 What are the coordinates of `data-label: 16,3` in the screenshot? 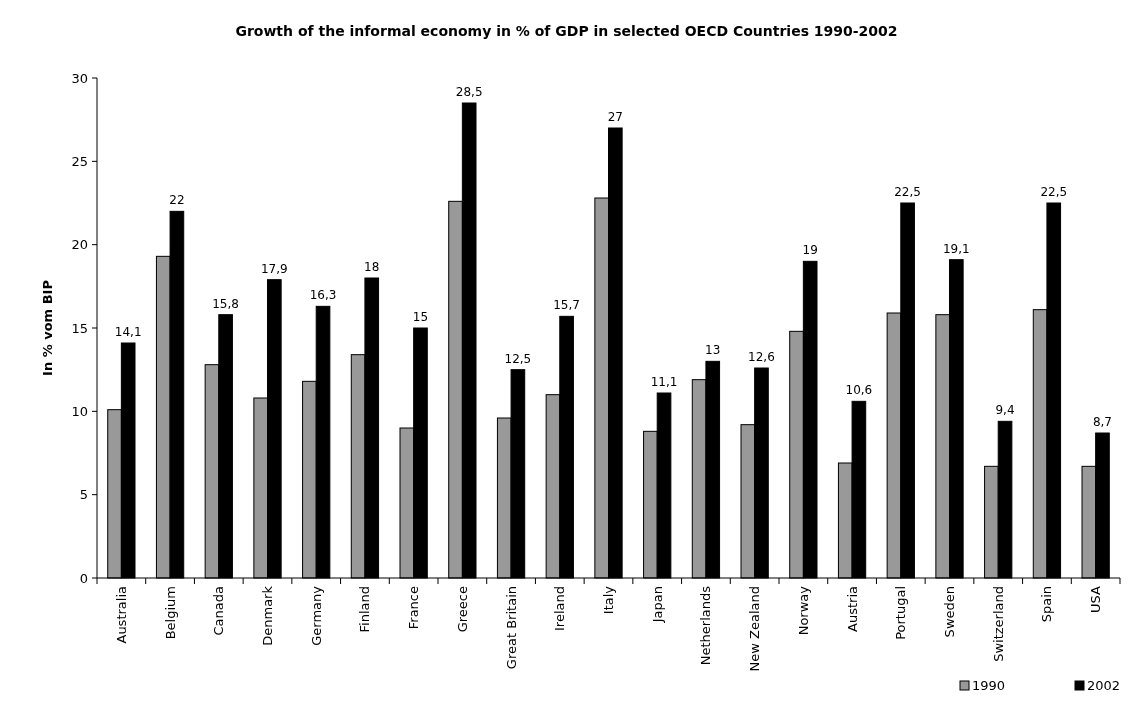 It's located at (323, 295).